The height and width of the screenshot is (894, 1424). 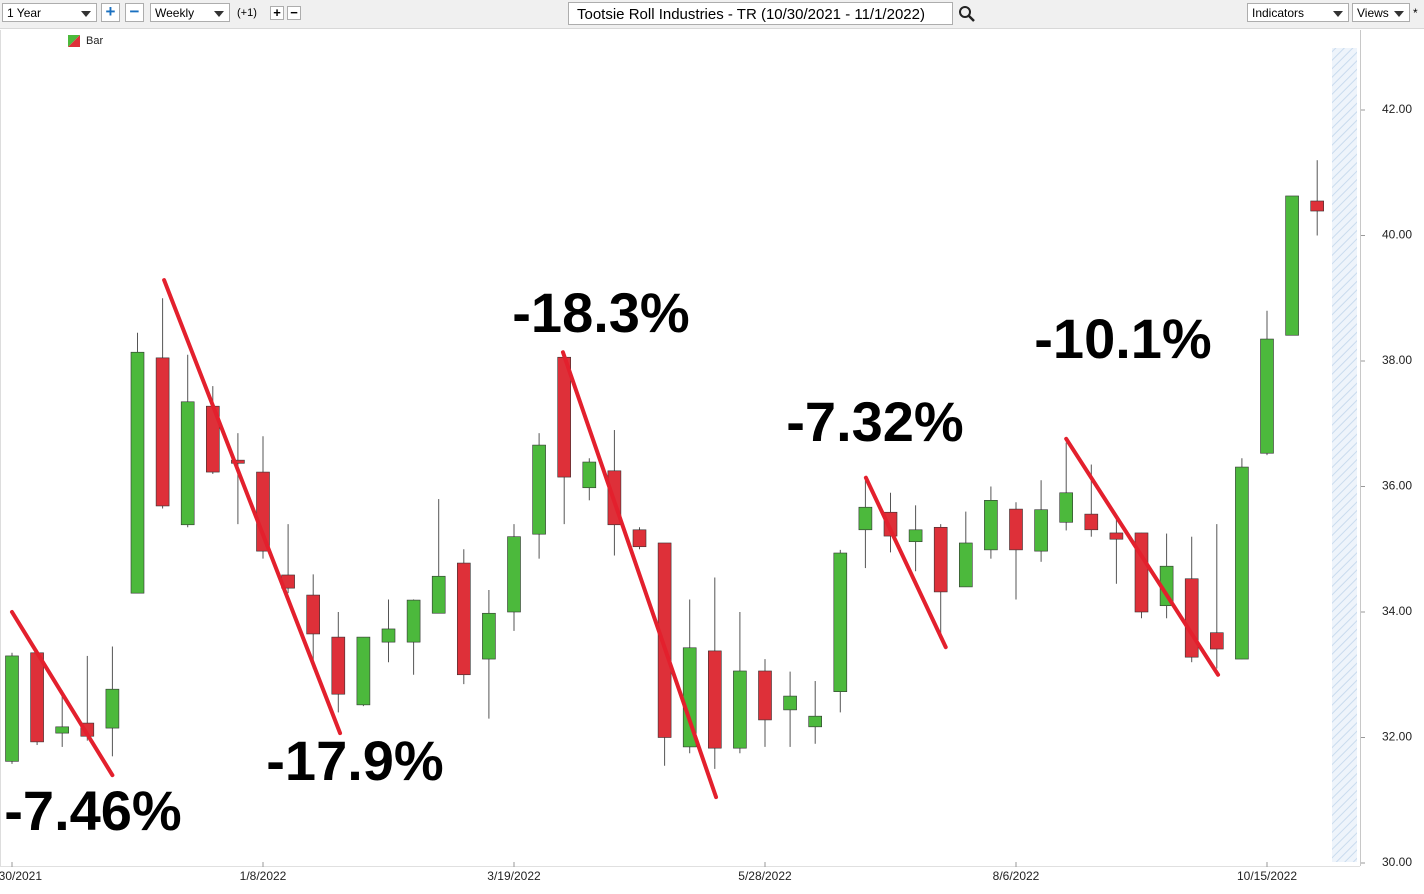 I want to click on star: *, so click(x=1415, y=13).